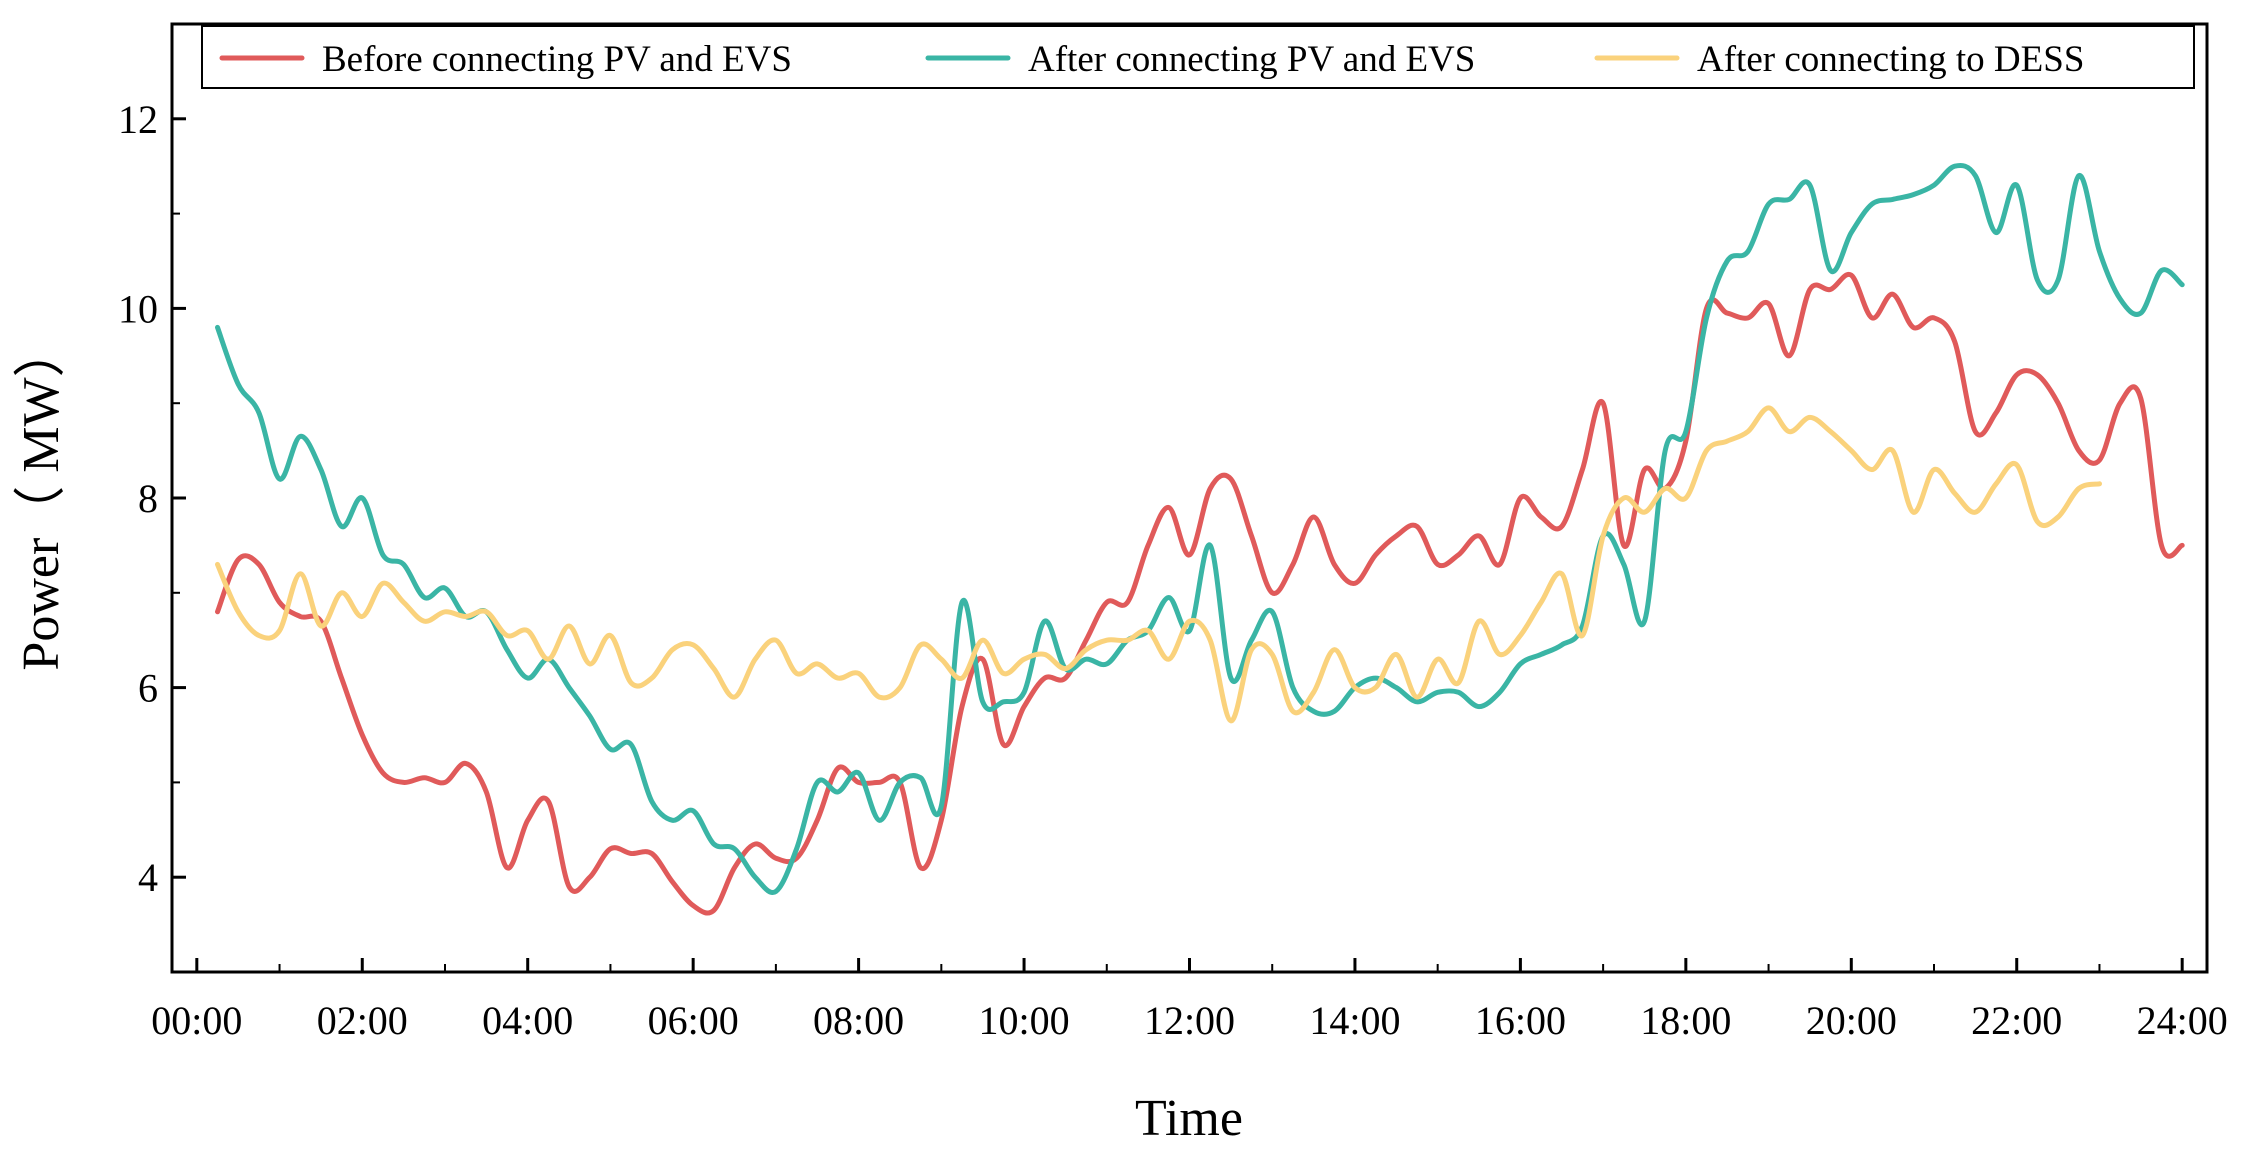 This screenshot has width=2253, height=1157. I want to click on legend-frame, so click(1198, 57).